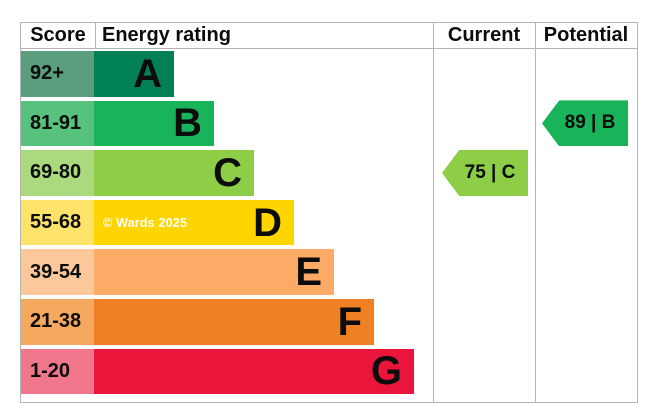 The image size is (655, 410). I want to click on rating-bar-g: G, so click(254, 371).